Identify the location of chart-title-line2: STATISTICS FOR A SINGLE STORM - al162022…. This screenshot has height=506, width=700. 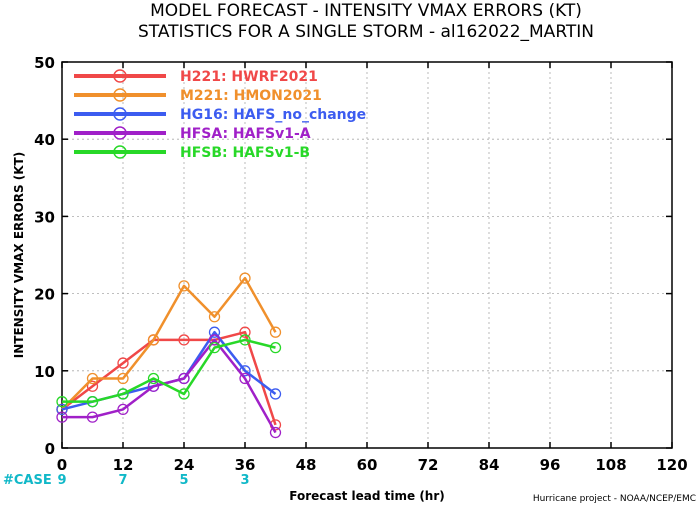
(366, 32).